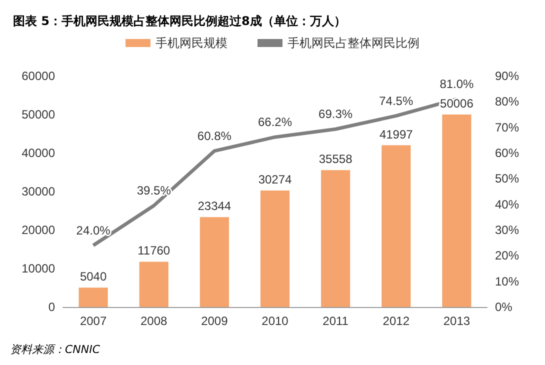 The width and height of the screenshot is (545, 365). Describe the element at coordinates (275, 321) in the screenshot. I see `x-tick-label: 2010` at that location.